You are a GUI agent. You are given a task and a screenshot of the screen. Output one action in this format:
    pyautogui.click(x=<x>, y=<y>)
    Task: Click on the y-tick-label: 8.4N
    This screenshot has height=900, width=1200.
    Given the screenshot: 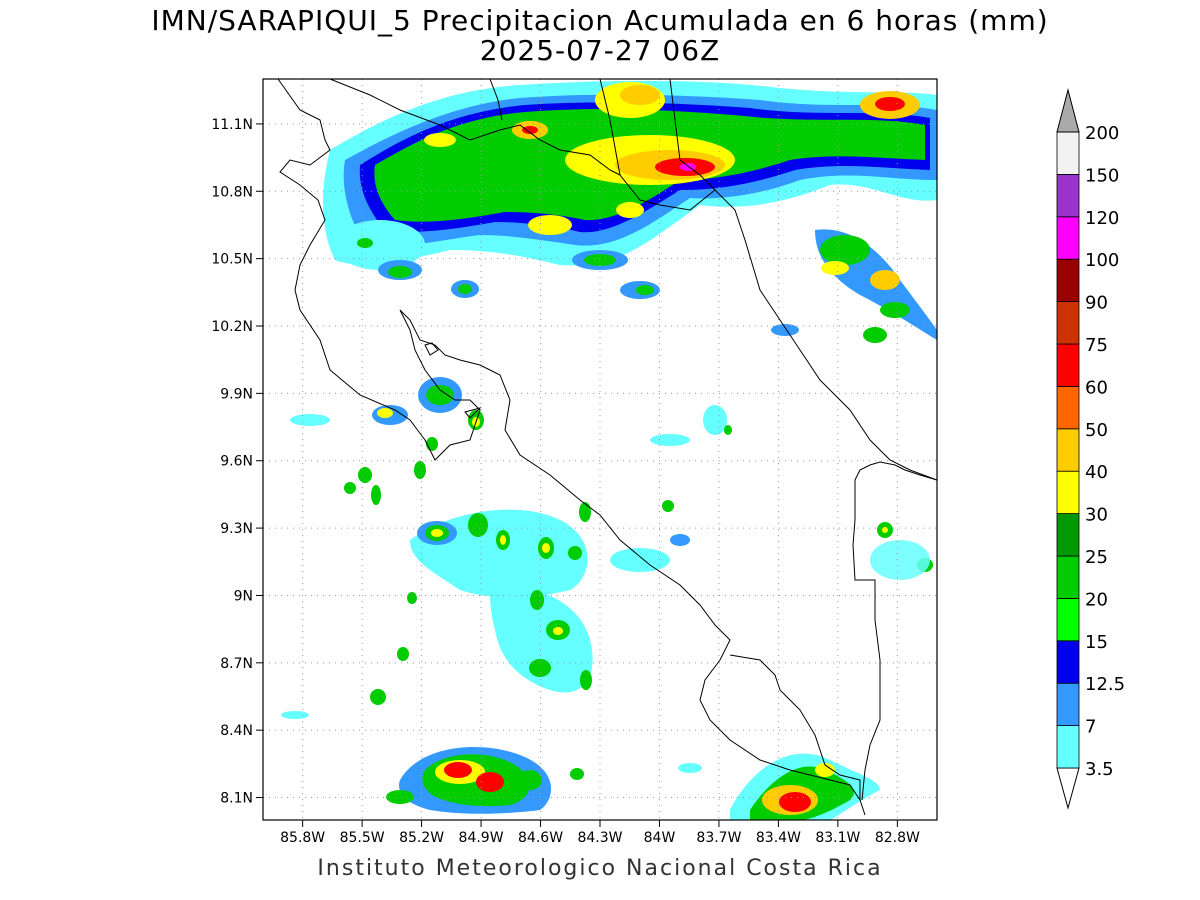 What is the action you would take?
    pyautogui.click(x=236, y=731)
    